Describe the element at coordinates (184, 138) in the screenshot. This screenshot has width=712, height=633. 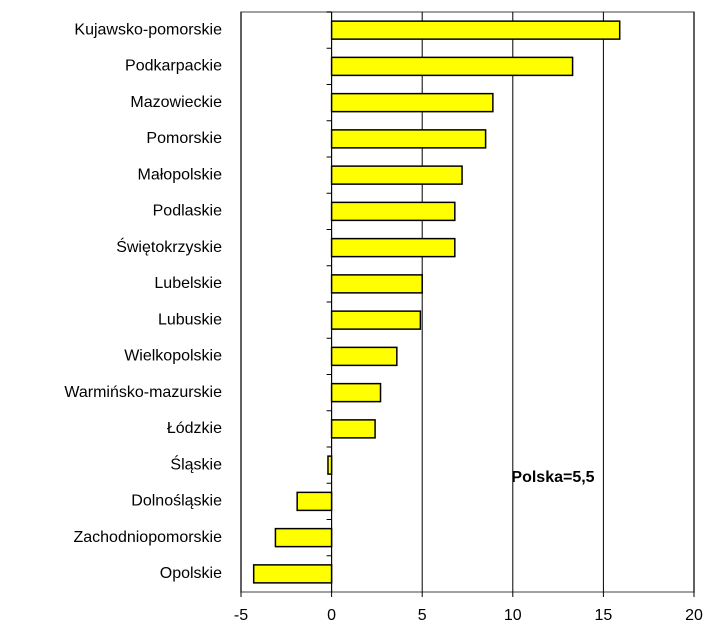
I see `y-tick-label: Pomorskie` at that location.